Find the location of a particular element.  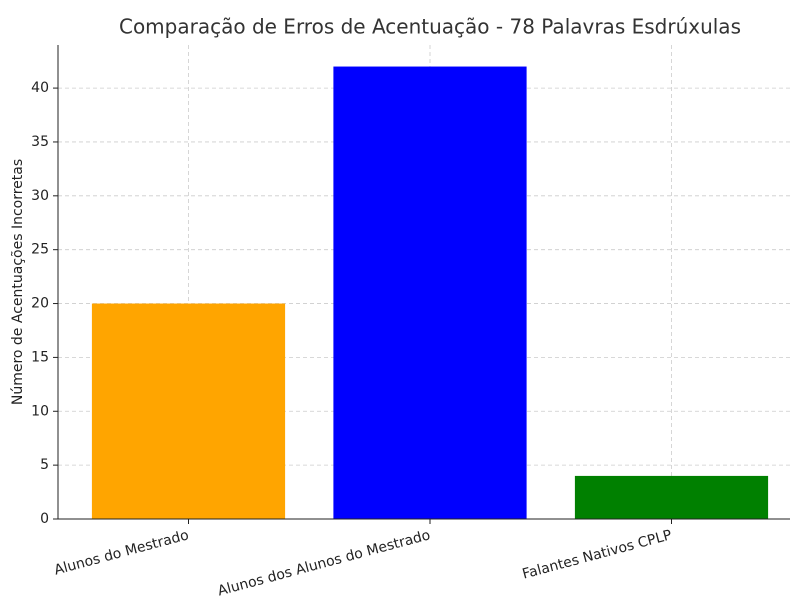

x-tick-label: Alunos do Mestrado is located at coordinates (121, 552).